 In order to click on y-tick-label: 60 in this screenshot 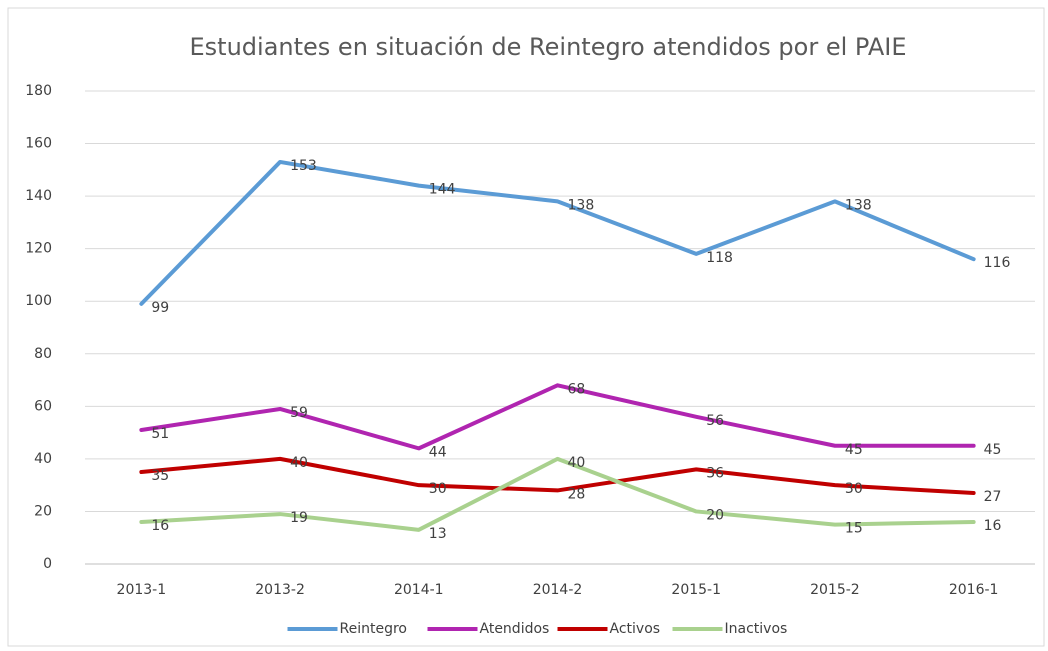, I will do `click(43, 406)`.